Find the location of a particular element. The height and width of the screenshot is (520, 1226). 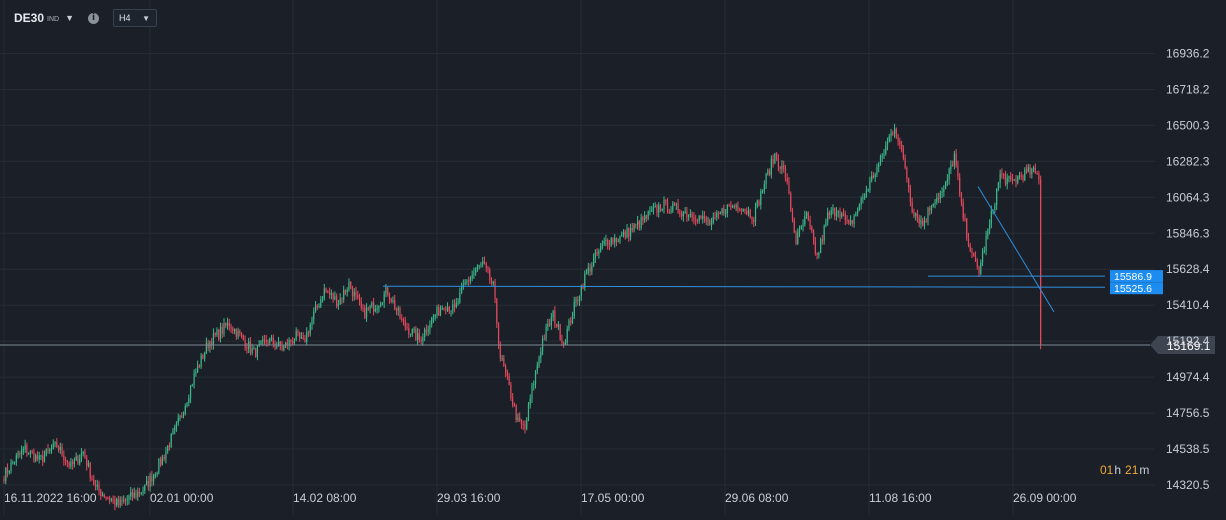

info-icon: i is located at coordinates (94, 18).